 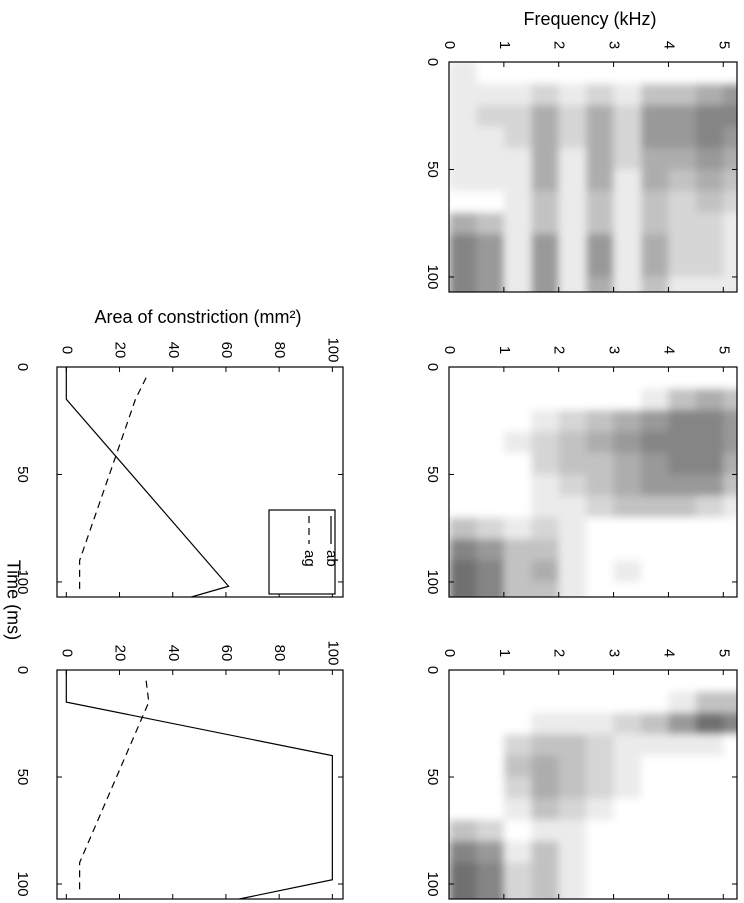 I want to click on spectrogram, so click(x=593, y=482).